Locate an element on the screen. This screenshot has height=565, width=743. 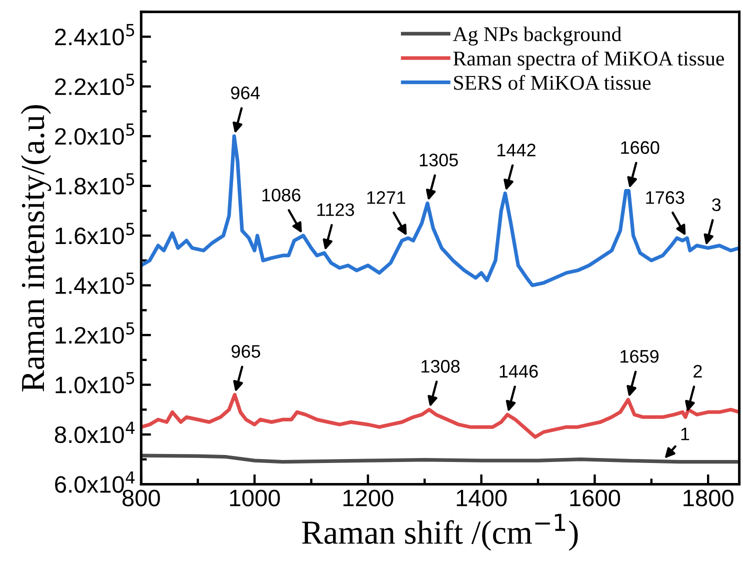
annotation: 1308 is located at coordinates (441, 366).